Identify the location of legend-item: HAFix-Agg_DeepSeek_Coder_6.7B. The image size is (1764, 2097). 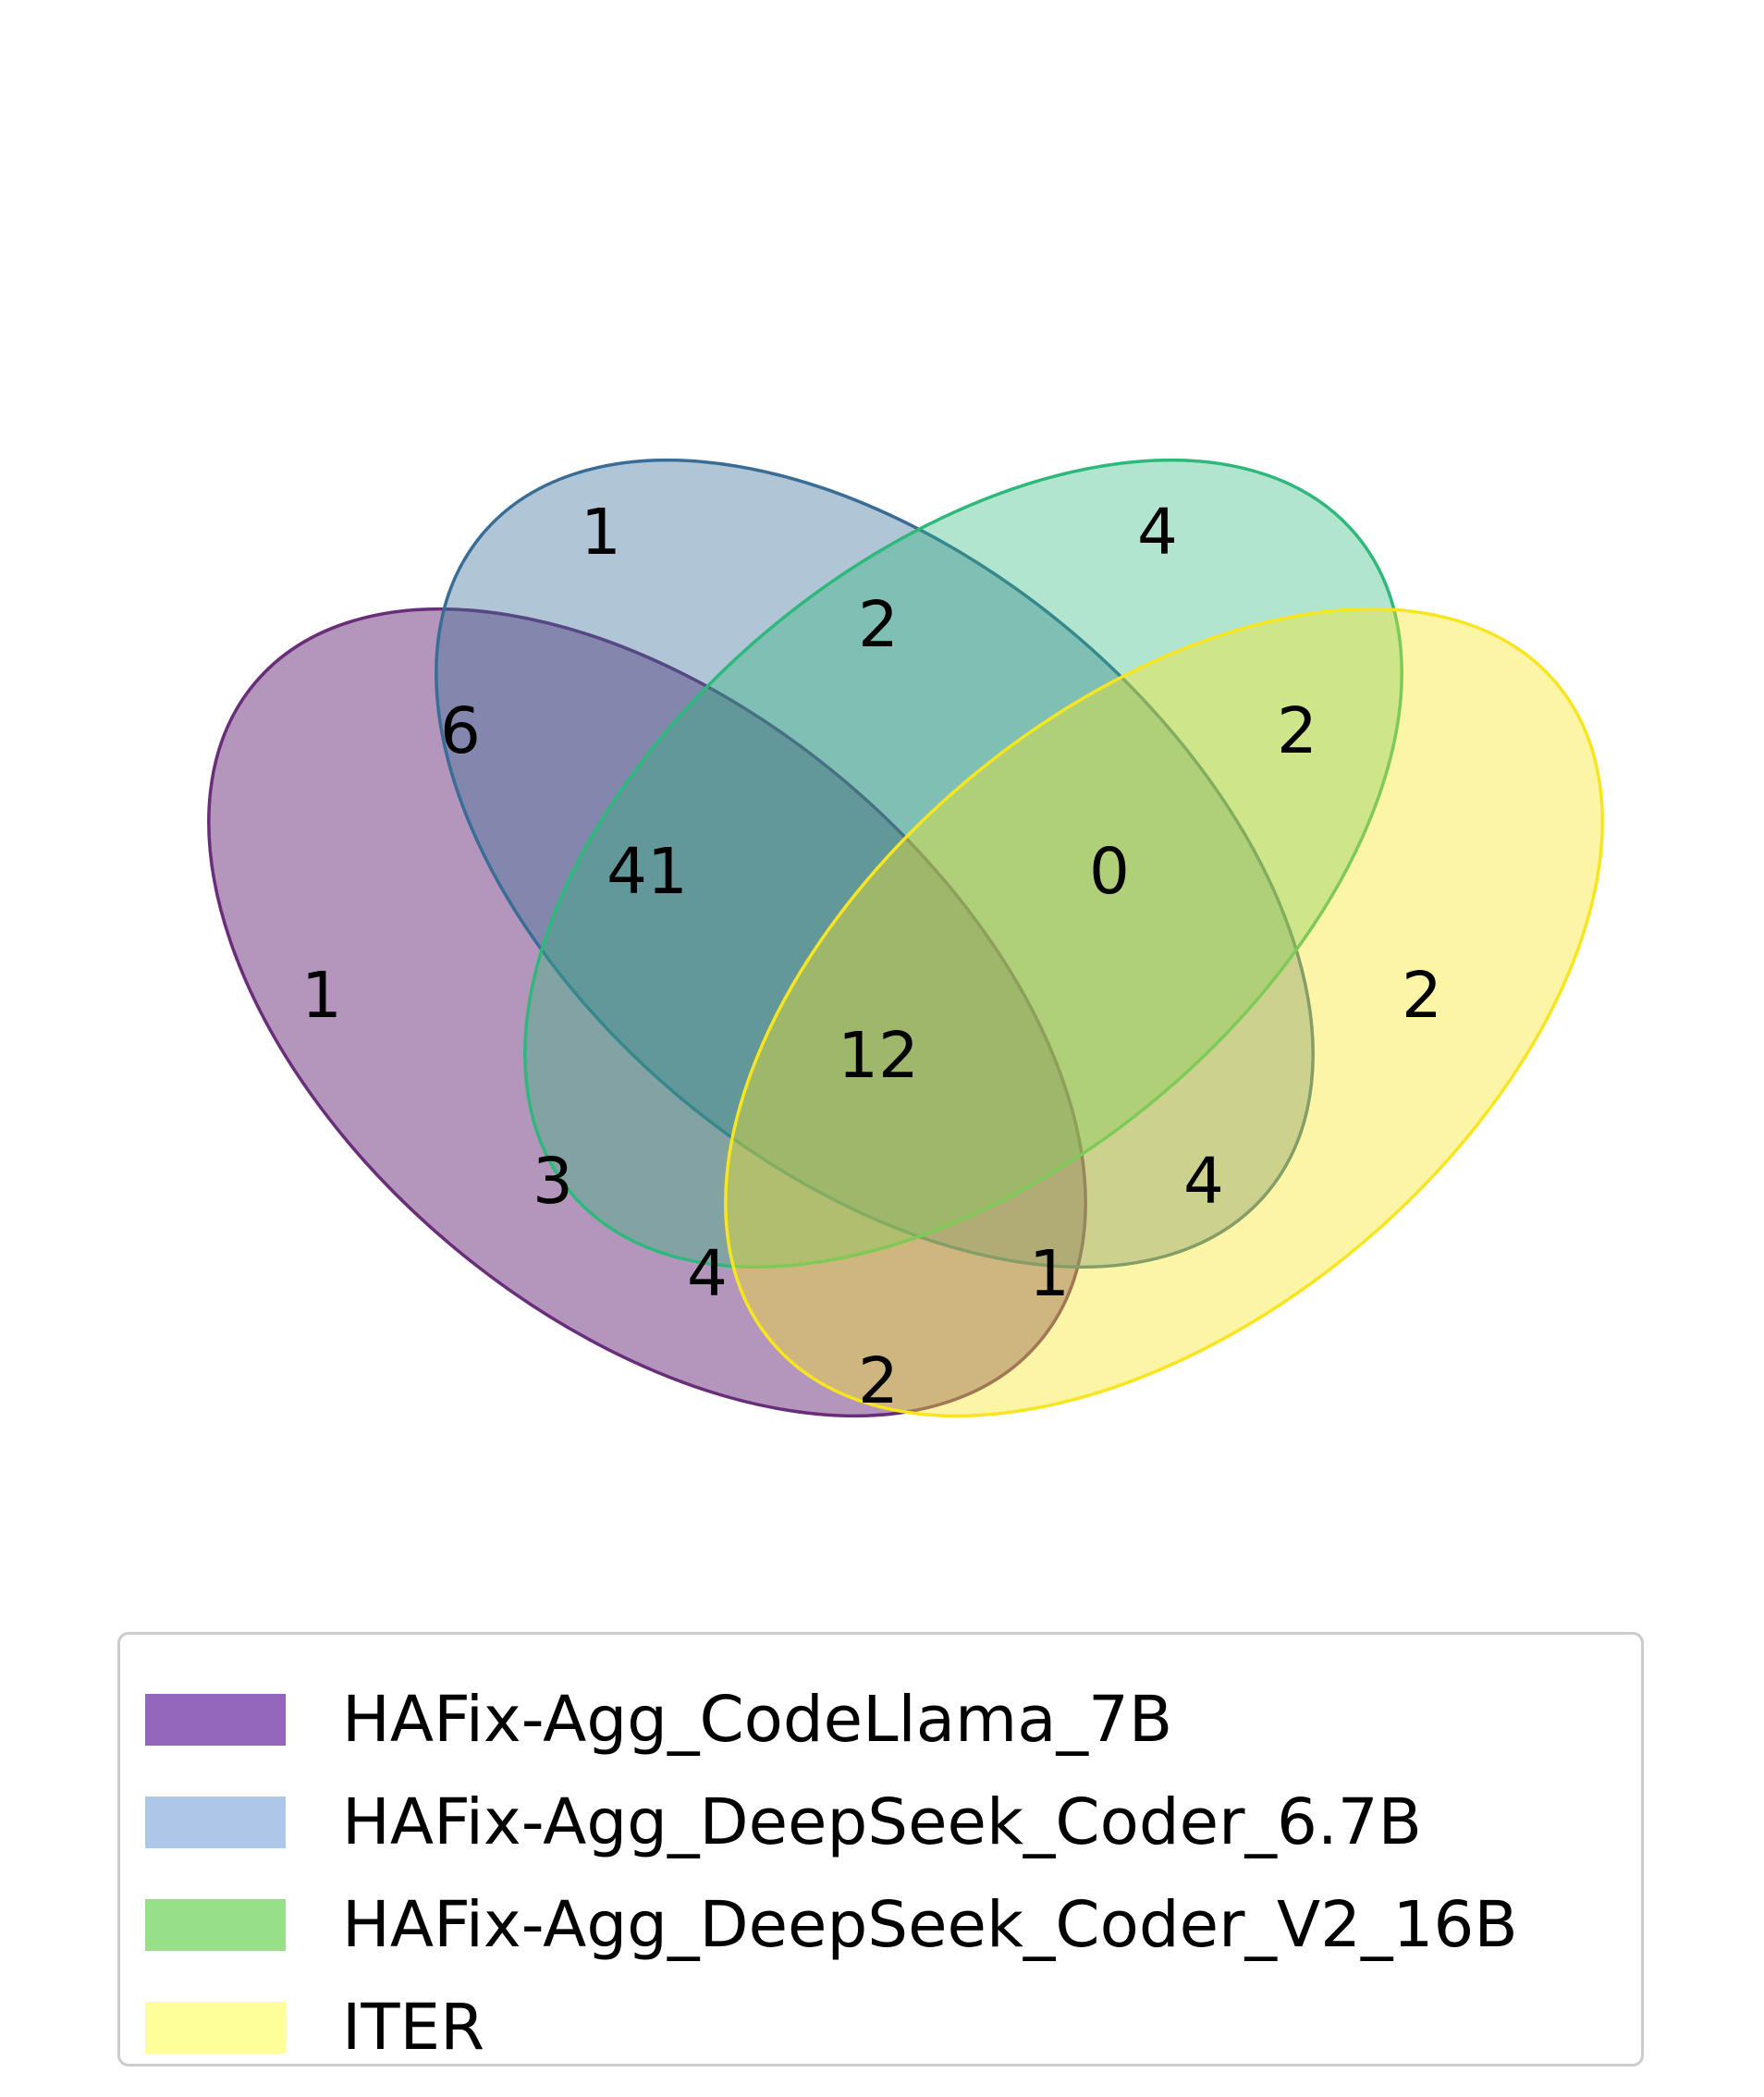
(784, 1822).